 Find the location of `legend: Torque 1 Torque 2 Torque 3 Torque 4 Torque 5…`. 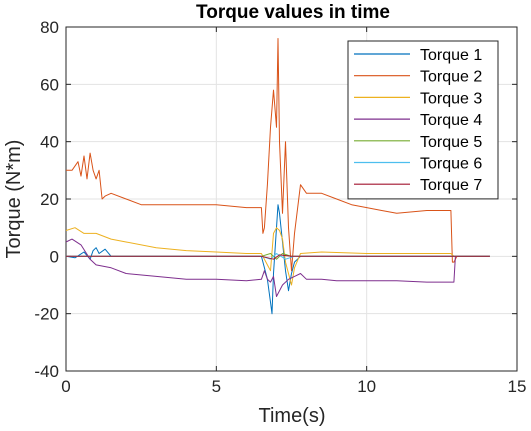

legend: Torque 1 Torque 2 Torque 3 Torque 4 Torque 5… is located at coordinates (423, 120).